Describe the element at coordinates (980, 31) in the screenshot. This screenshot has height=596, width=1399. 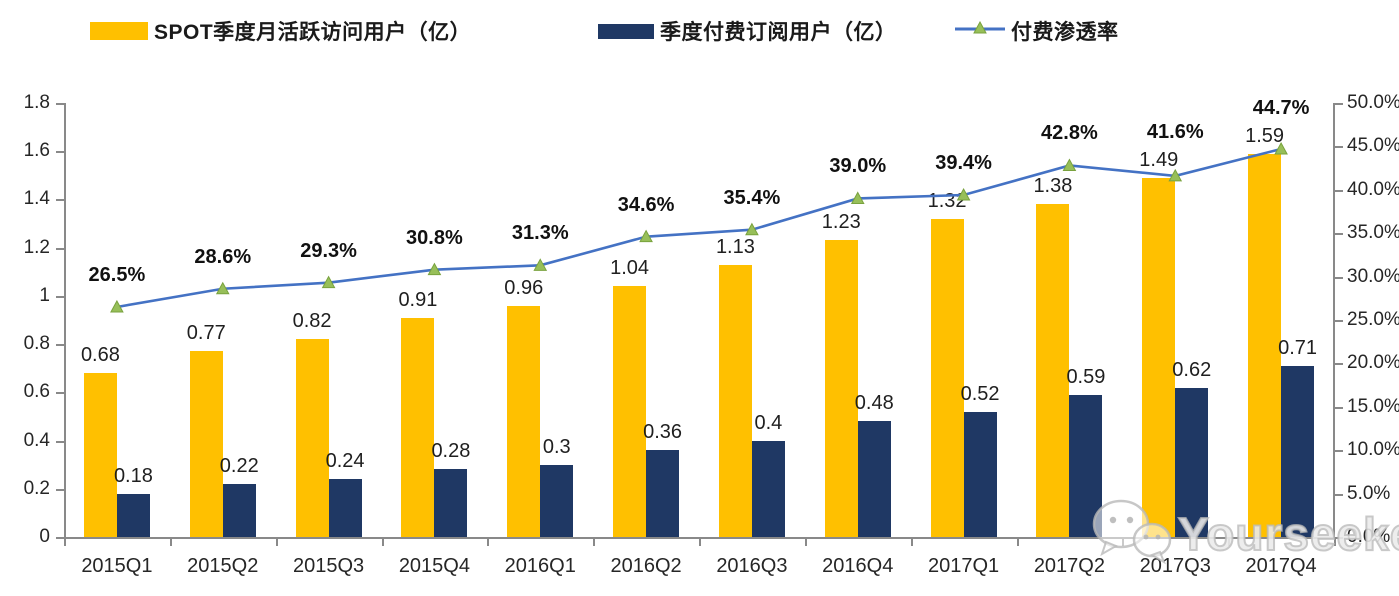
I see `penetration-legend-marker-icon` at that location.